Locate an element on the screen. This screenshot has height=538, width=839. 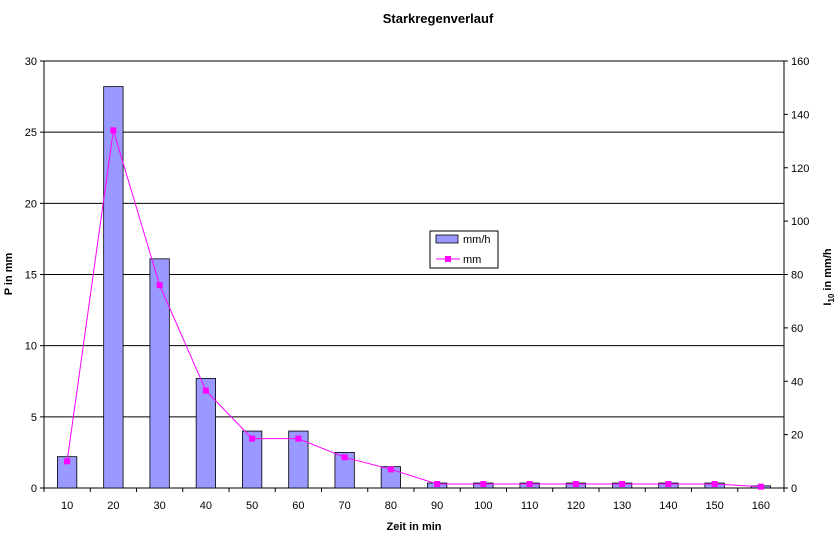
right-axis-tick-label: 60 is located at coordinates (797, 329).